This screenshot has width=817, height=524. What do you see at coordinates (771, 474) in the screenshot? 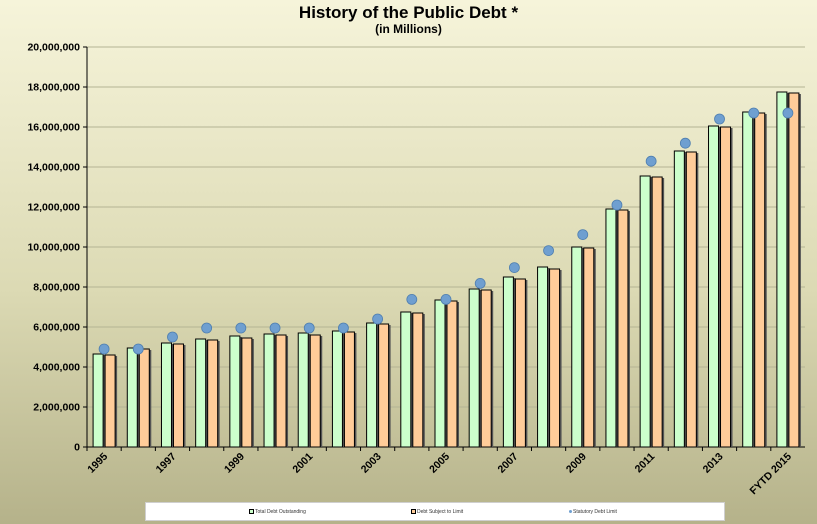
I see `x-tick-label: FYTD 2015` at bounding box center [771, 474].